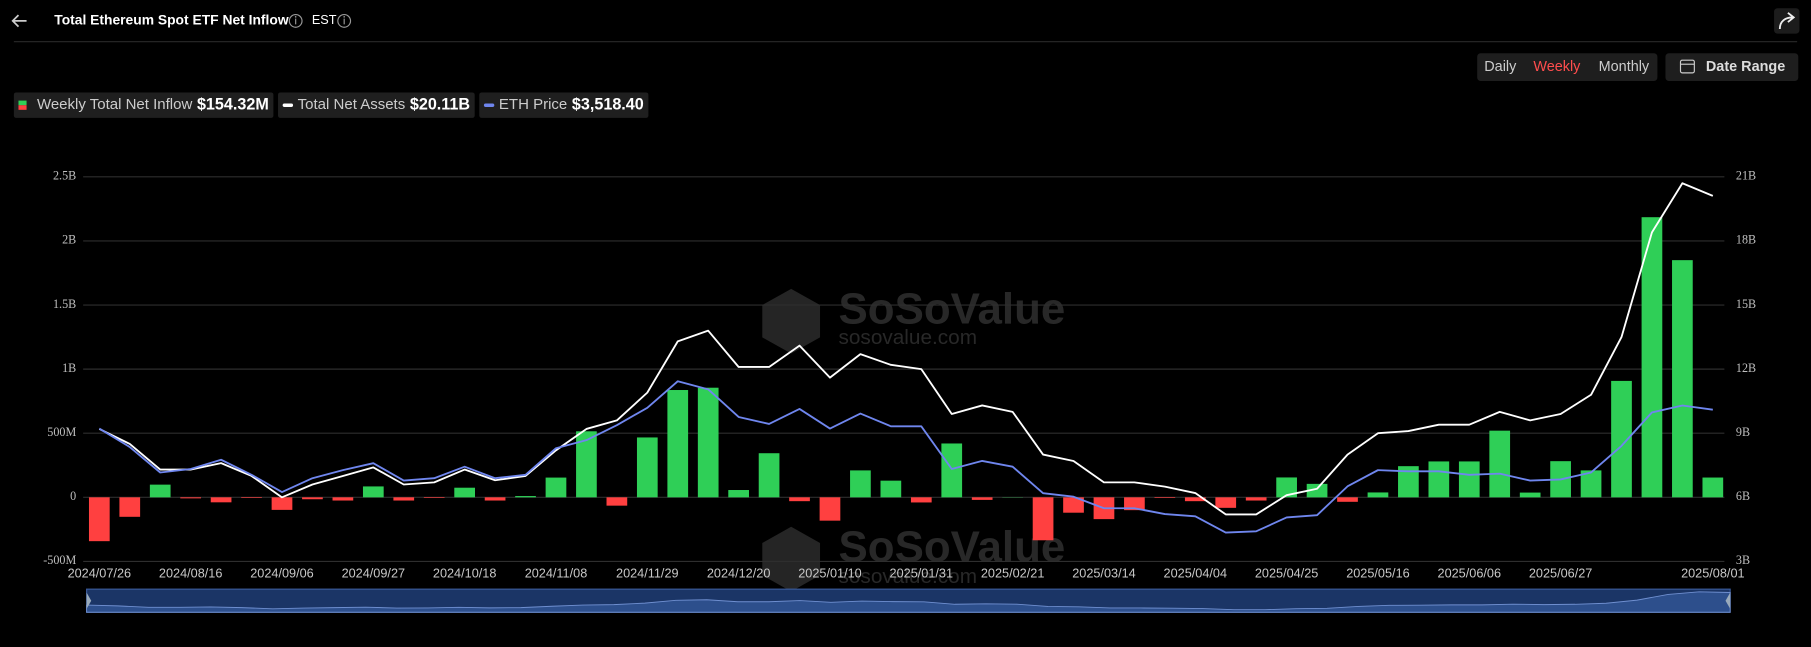 The image size is (1811, 647). I want to click on y2-tick-label: 6B, so click(1743, 496).